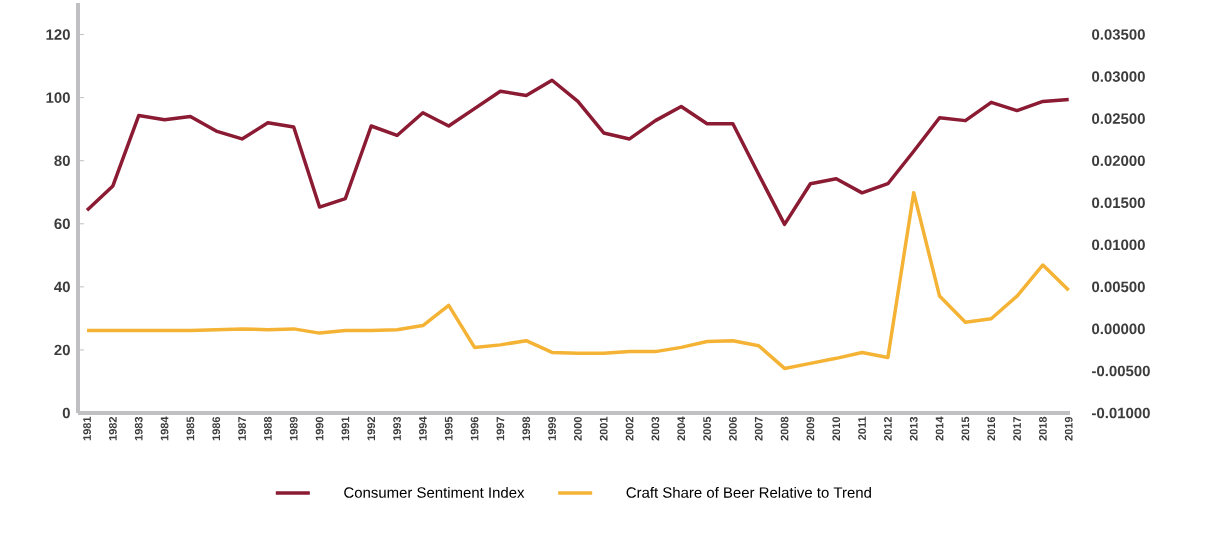 This screenshot has height=540, width=1209. Describe the element at coordinates (242, 429) in the screenshot. I see `x-tick-label: 1987` at that location.